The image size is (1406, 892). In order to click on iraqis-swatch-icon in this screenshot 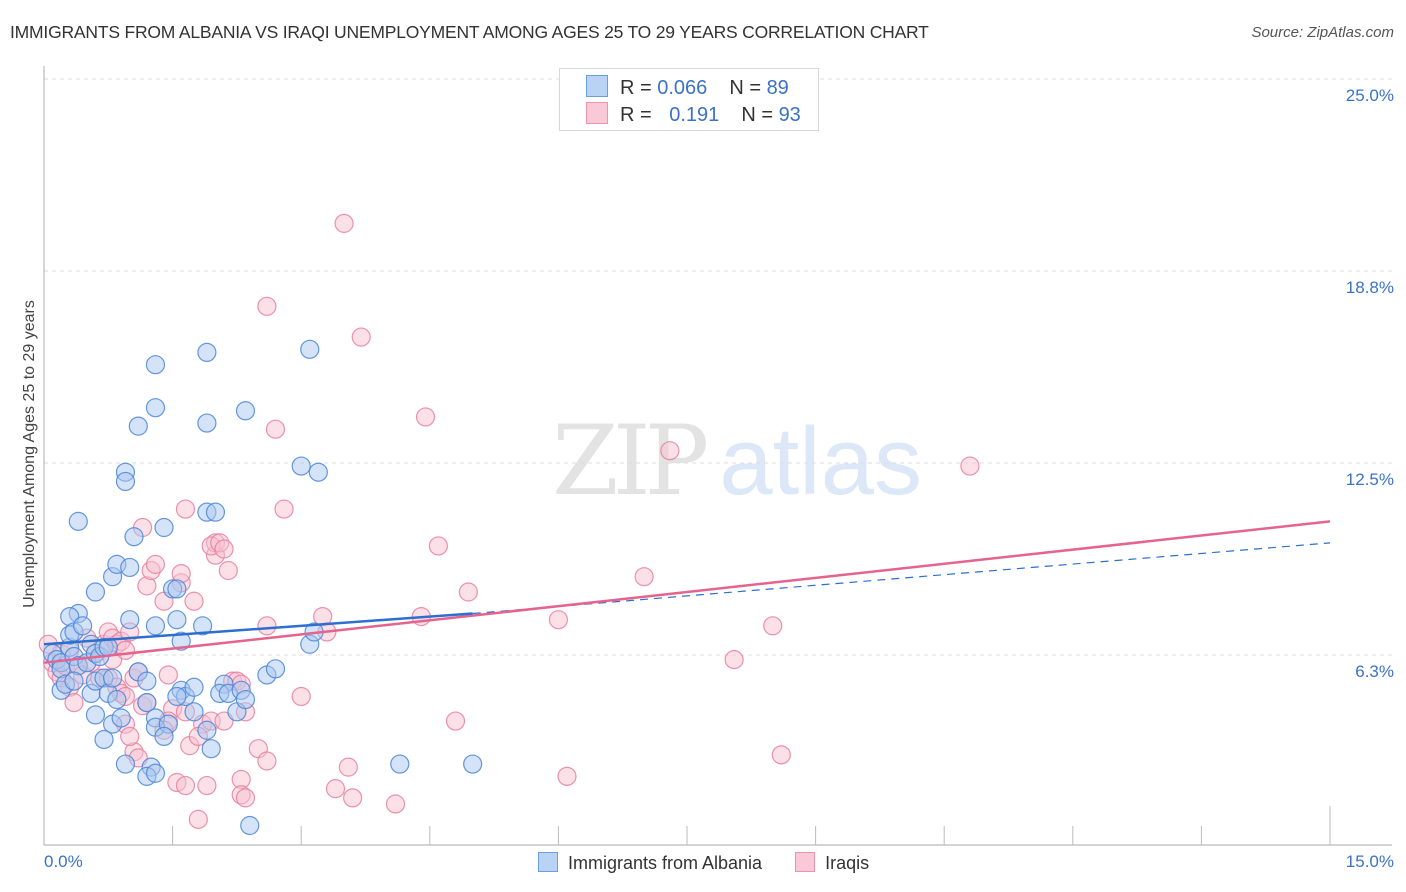, I will do `click(805, 862)`.